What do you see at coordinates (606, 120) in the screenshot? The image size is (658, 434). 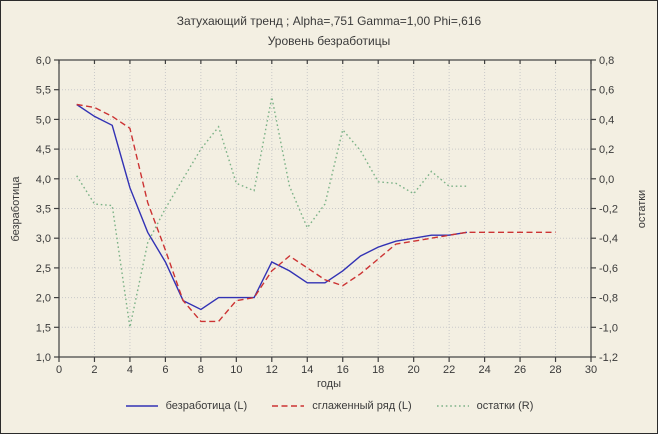 I see `svg-text: 0,4` at bounding box center [606, 120].